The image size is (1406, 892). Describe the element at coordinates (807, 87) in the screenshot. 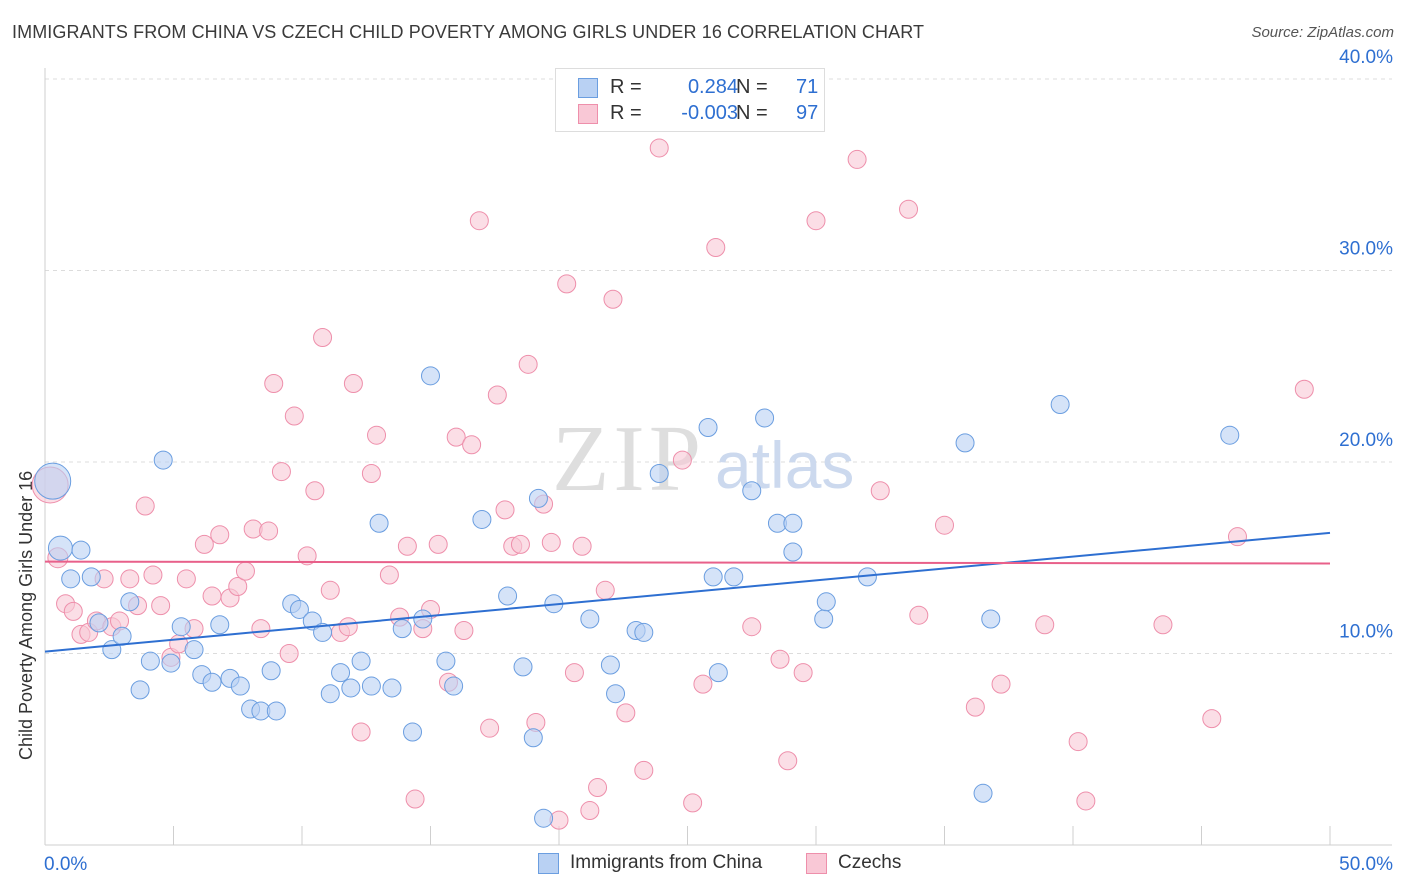

I see `legend-n-value-china: 71` at that location.